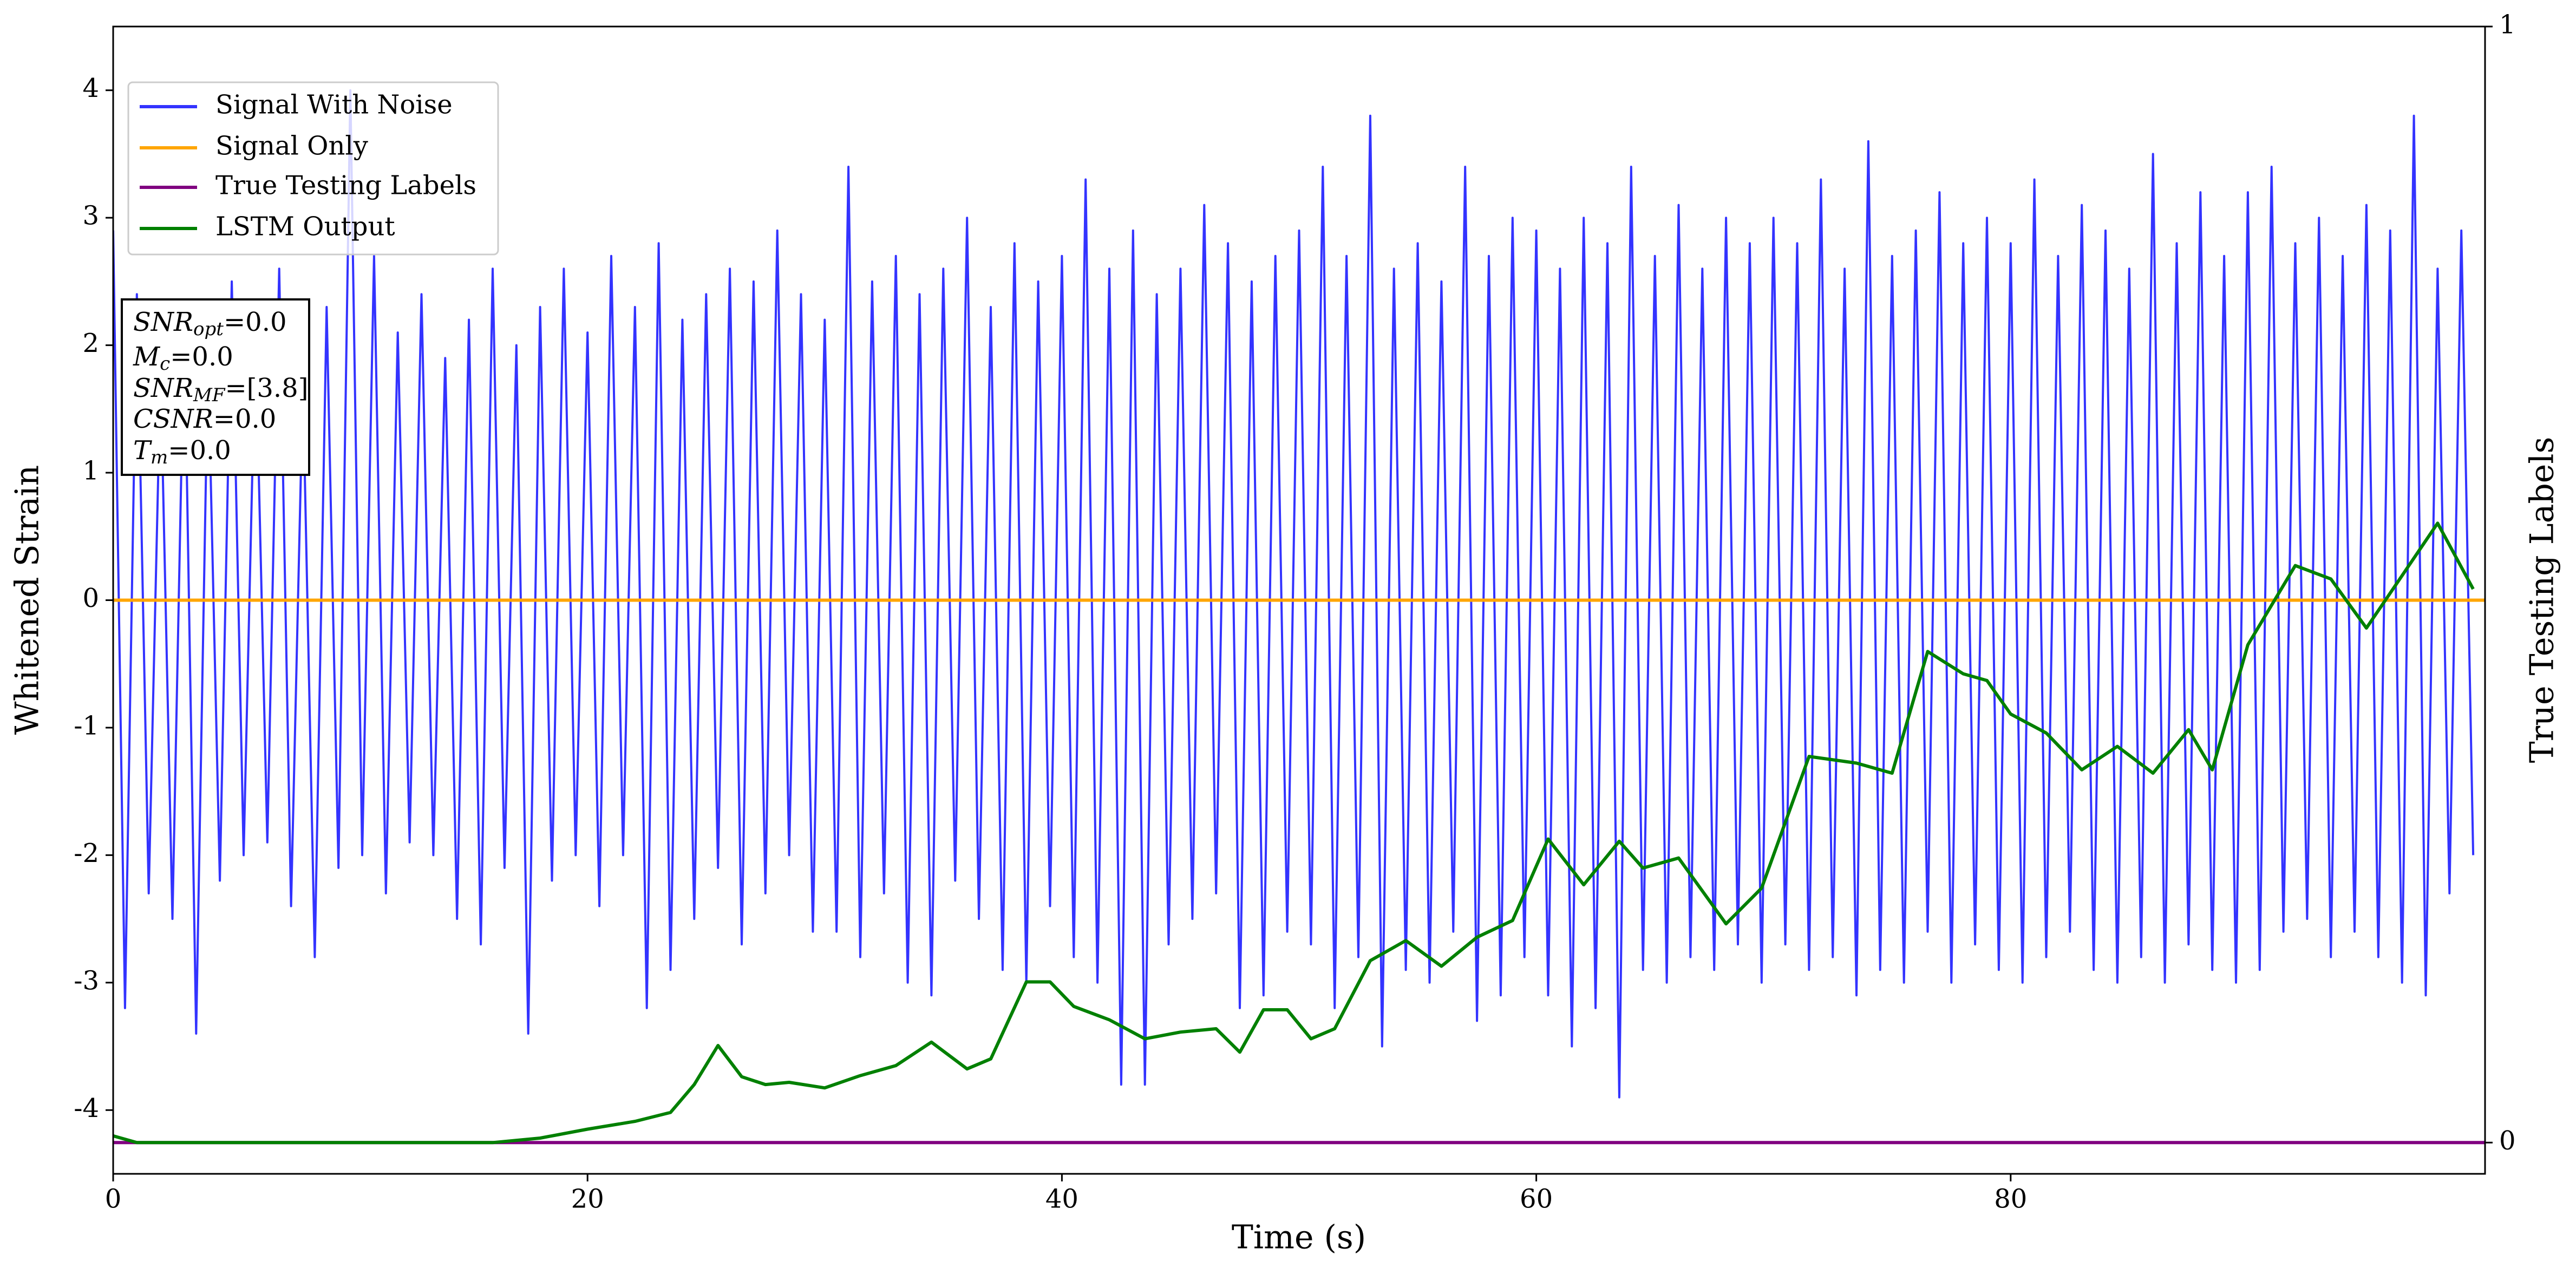  Describe the element at coordinates (90, 88) in the screenshot. I see `y-tick-label: 4` at that location.